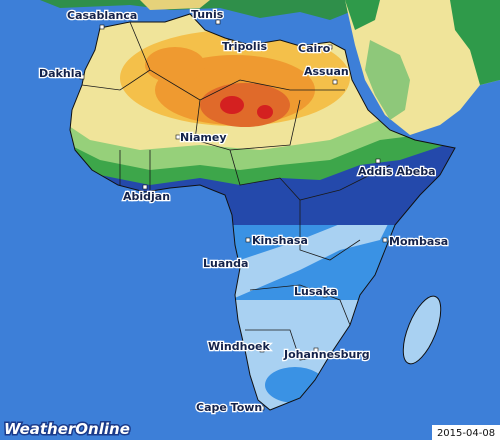 This screenshot has width=500, height=440. What do you see at coordinates (326, 354) in the screenshot?
I see `city-label: Johannesburg` at bounding box center [326, 354].